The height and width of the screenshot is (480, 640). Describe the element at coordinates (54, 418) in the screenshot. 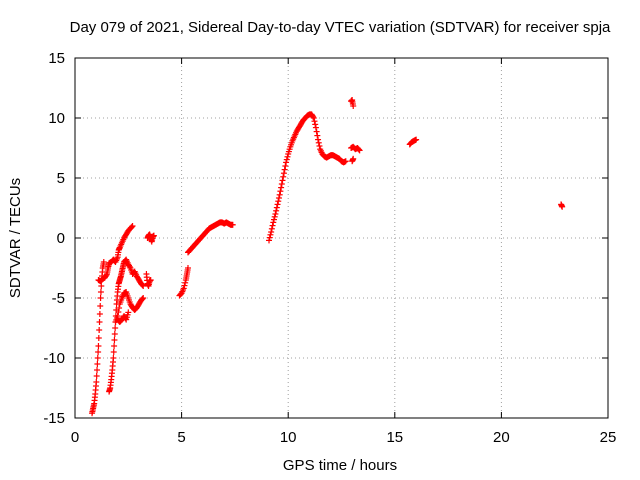

I see `y-tick-label: -15` at that location.